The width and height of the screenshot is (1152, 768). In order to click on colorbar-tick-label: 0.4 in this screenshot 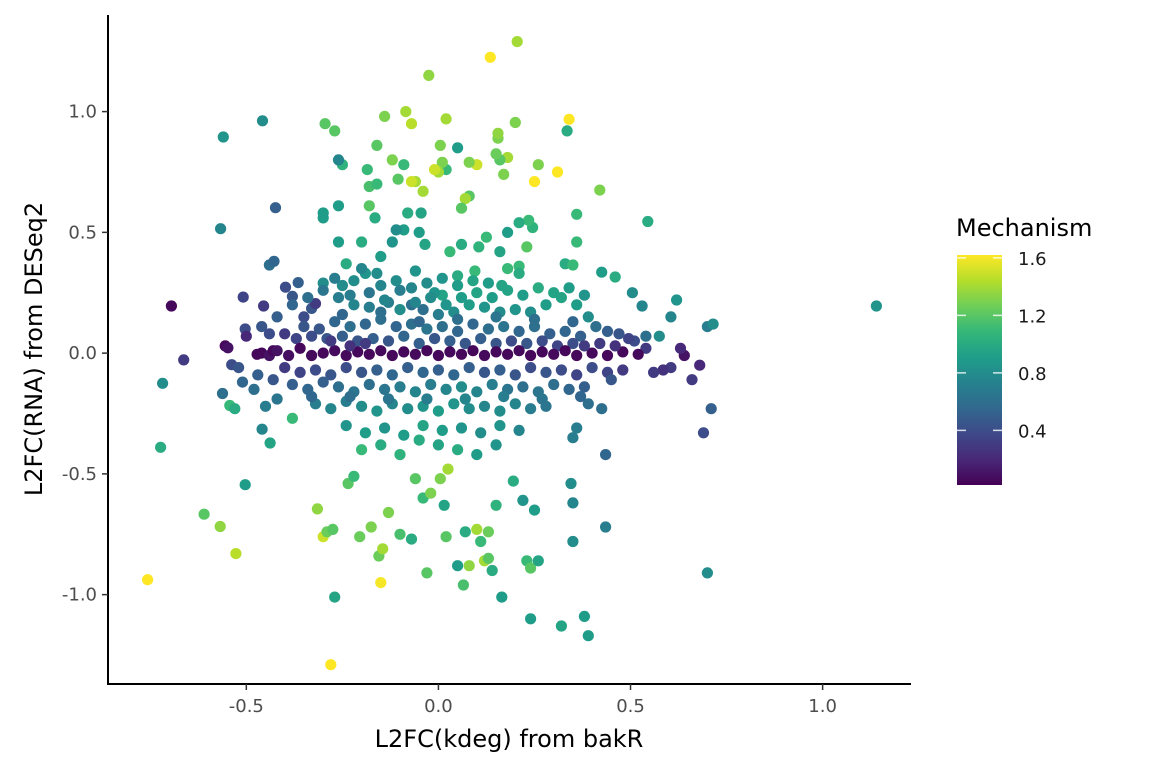, I will do `click(1032, 431)`.